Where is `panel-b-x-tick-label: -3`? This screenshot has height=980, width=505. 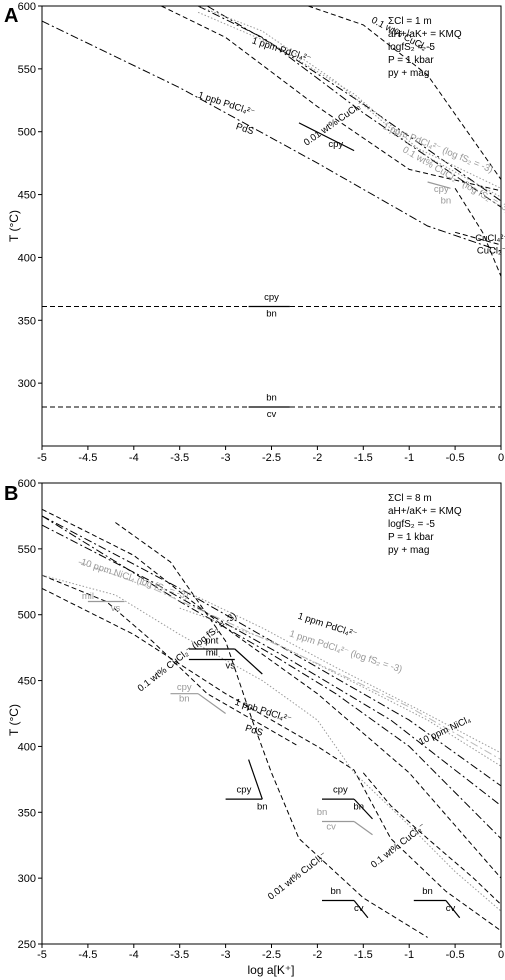 panel-b-x-tick-label: -3 is located at coordinates (226, 955).